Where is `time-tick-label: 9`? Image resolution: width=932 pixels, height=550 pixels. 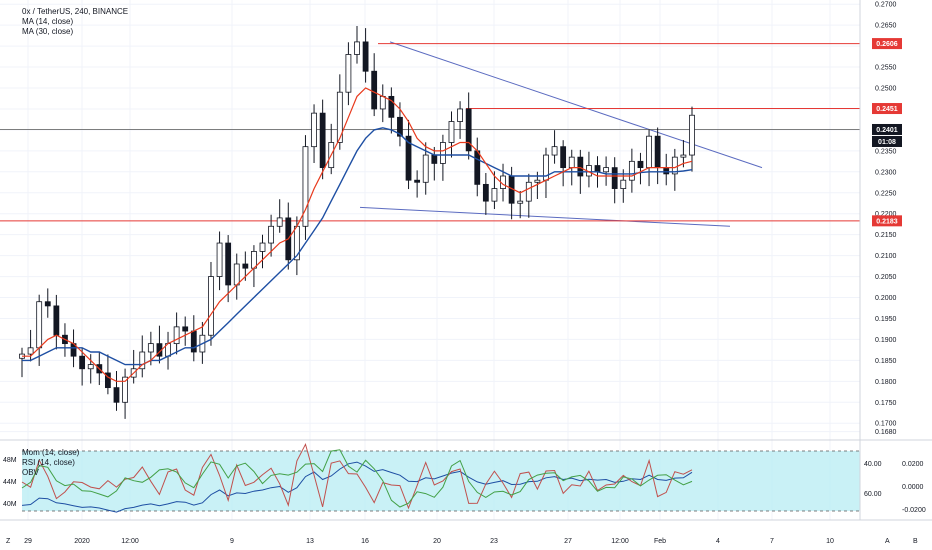 time-tick-label: 9 is located at coordinates (232, 541).